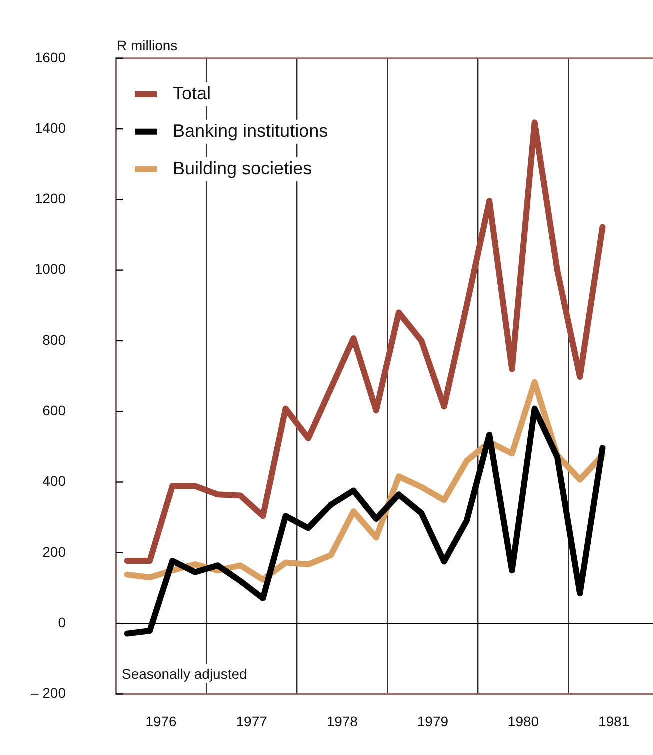  Describe the element at coordinates (614, 721) in the screenshot. I see `x-tick-label: 1981` at that location.